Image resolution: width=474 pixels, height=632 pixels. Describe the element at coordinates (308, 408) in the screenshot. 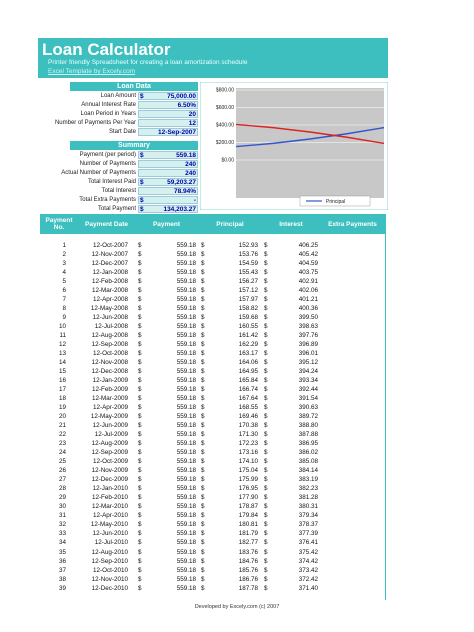

I see `amount: 390.63` at that location.